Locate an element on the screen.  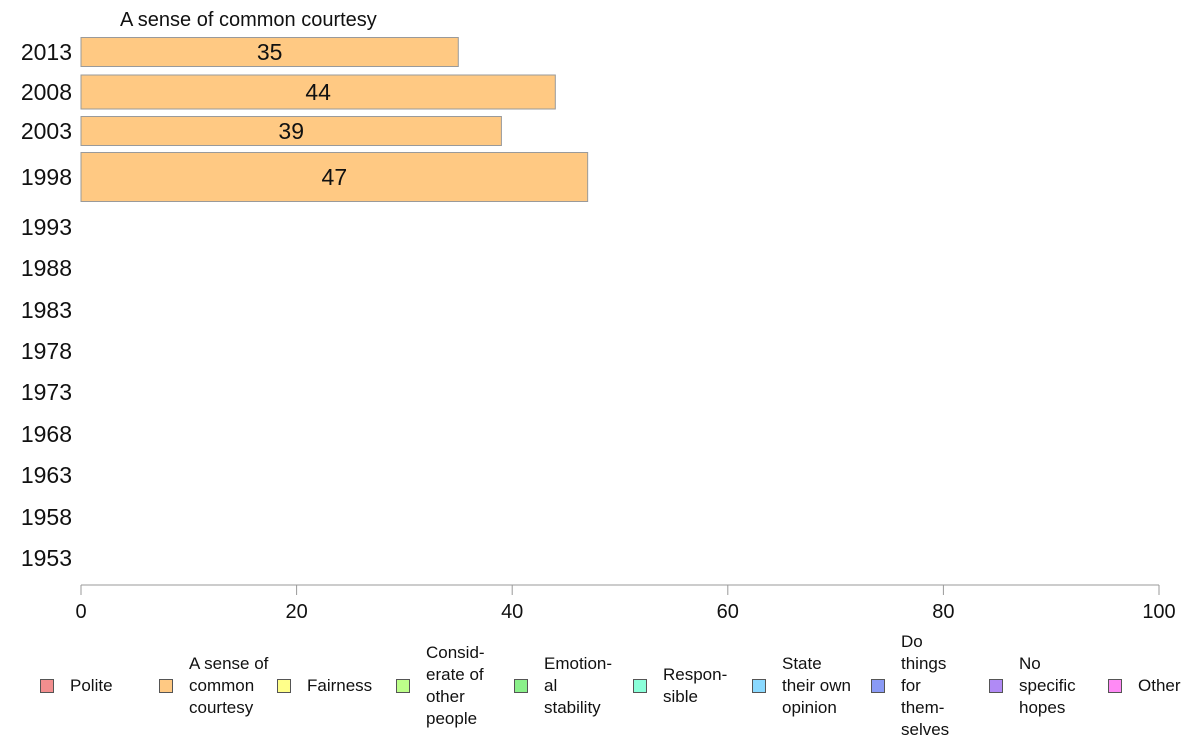
legend-label: Polite is located at coordinates (91, 685).